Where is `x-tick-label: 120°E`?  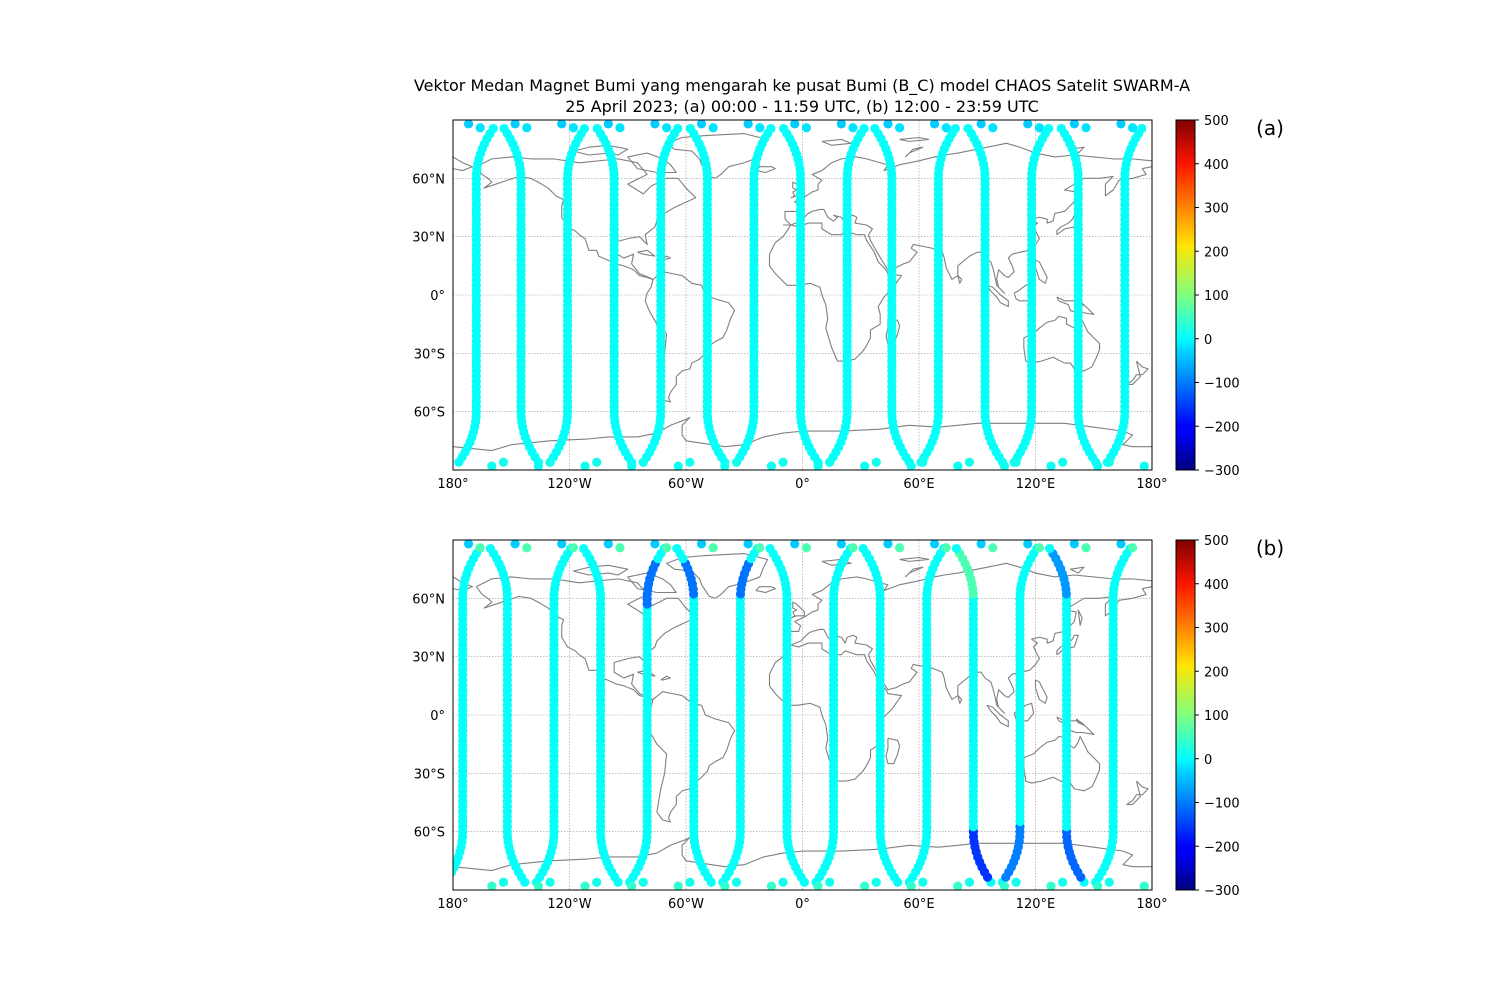 x-tick-label: 120°E is located at coordinates (1036, 904).